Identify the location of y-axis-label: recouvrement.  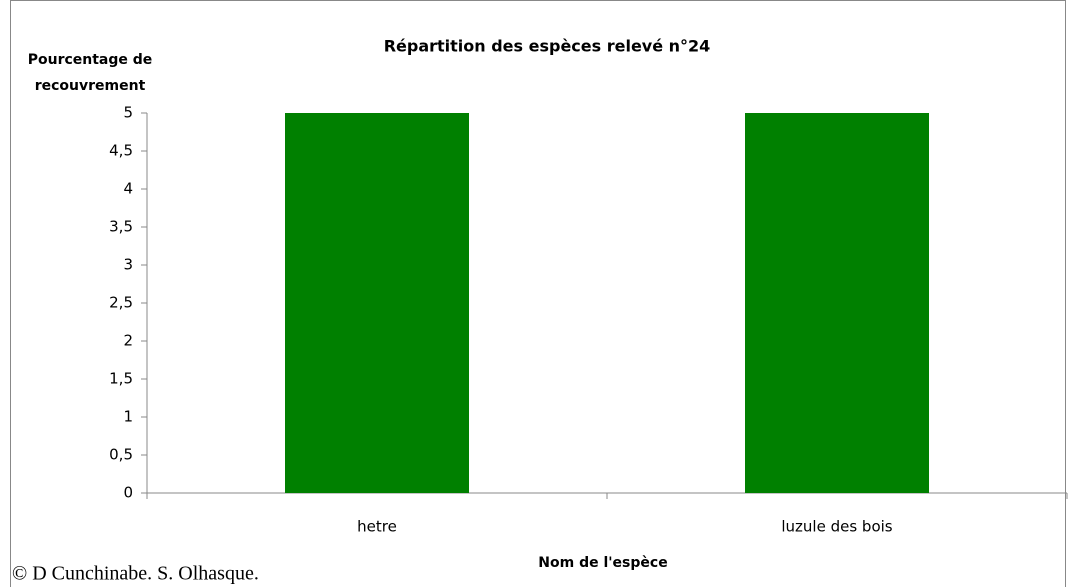
(90, 86).